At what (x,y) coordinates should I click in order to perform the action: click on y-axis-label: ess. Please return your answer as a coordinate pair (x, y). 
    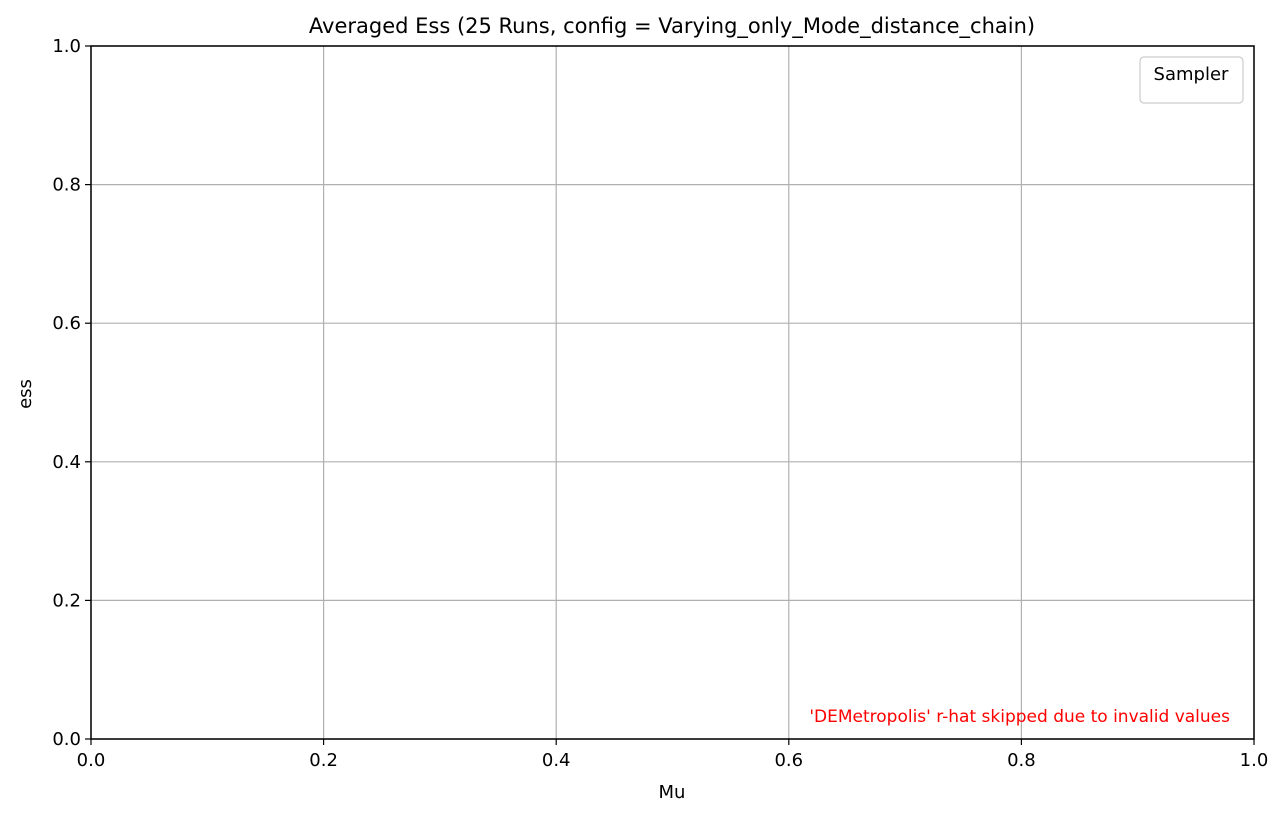
    Looking at the image, I should click on (25, 394).